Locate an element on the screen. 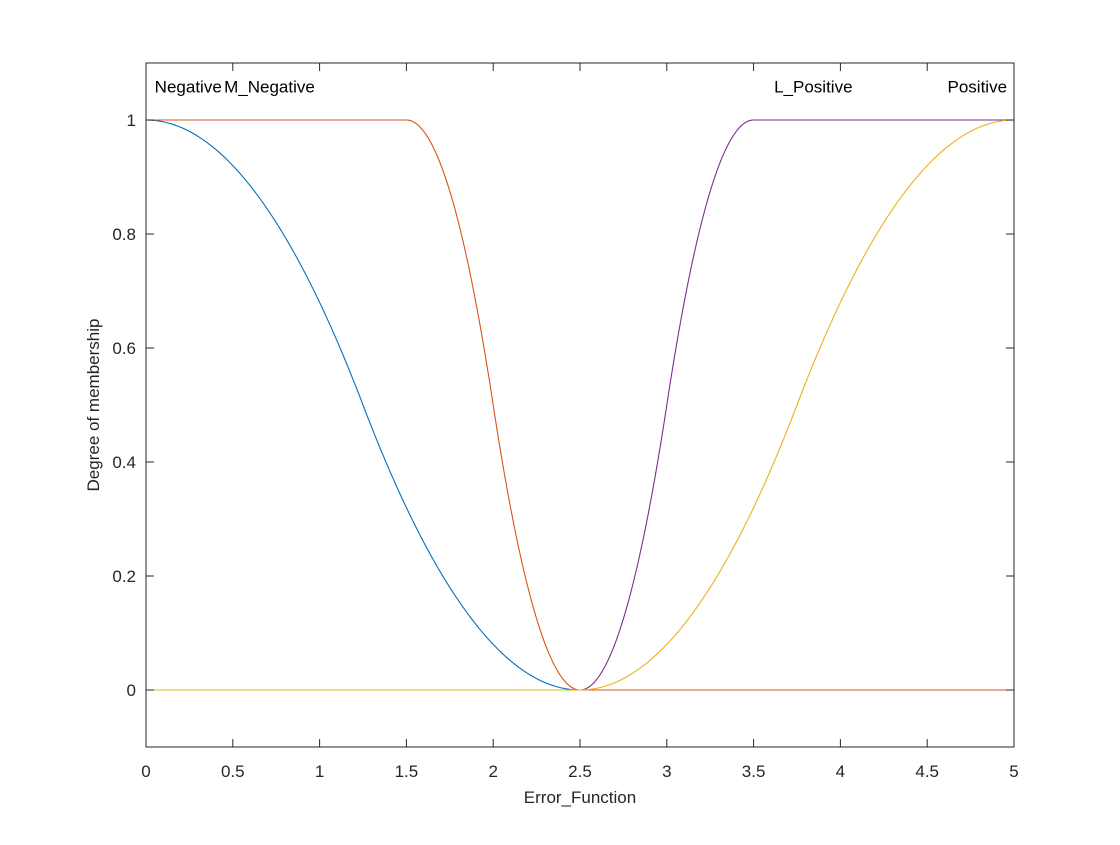 The width and height of the screenshot is (1120, 845). x-tick-label: 3.5 is located at coordinates (754, 771).